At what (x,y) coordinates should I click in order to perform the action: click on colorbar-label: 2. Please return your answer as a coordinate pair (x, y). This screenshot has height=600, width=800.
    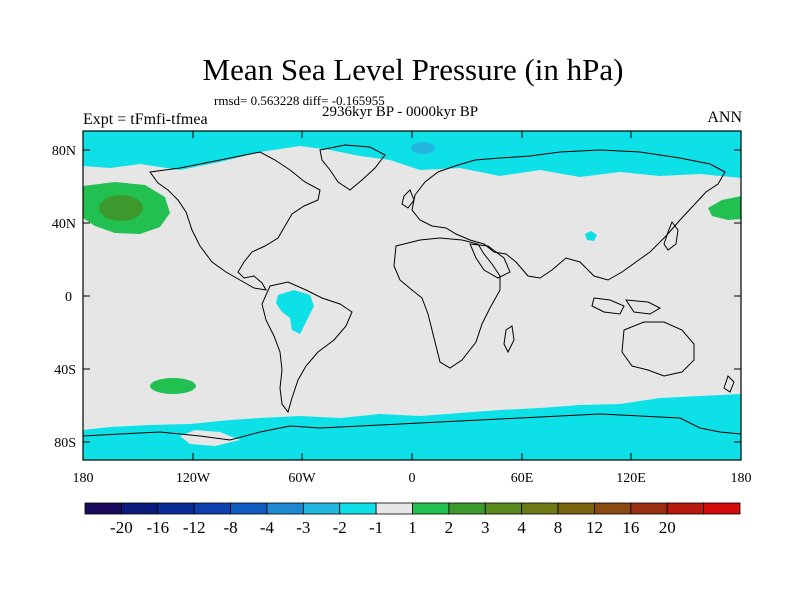
    Looking at the image, I should click on (449, 527).